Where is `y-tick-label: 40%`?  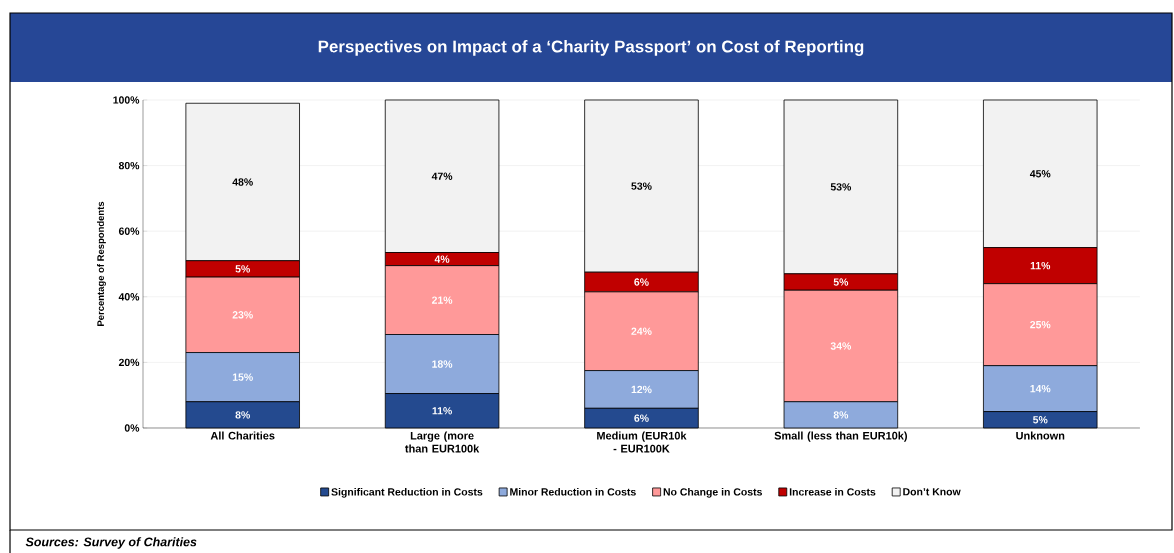
y-tick-label: 40% is located at coordinates (129, 297).